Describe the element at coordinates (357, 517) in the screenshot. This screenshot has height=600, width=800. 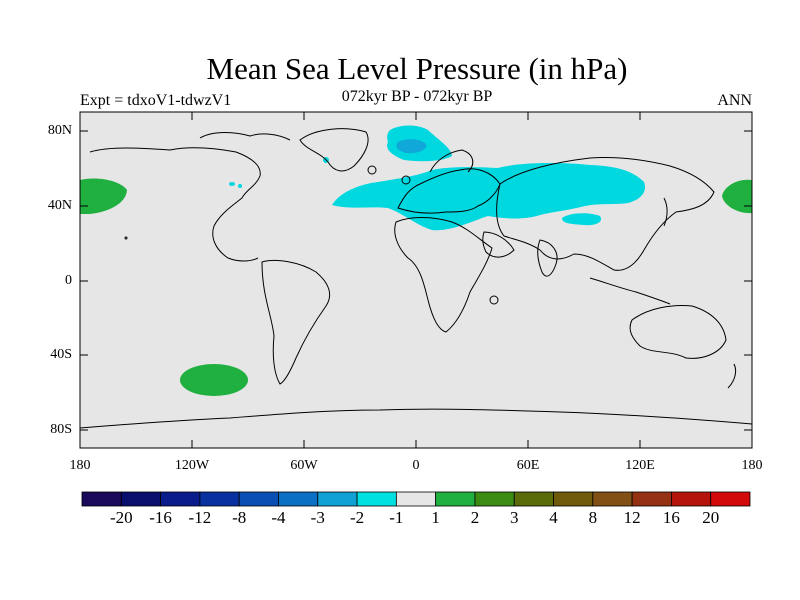
I see `colorbar-label: -2` at that location.